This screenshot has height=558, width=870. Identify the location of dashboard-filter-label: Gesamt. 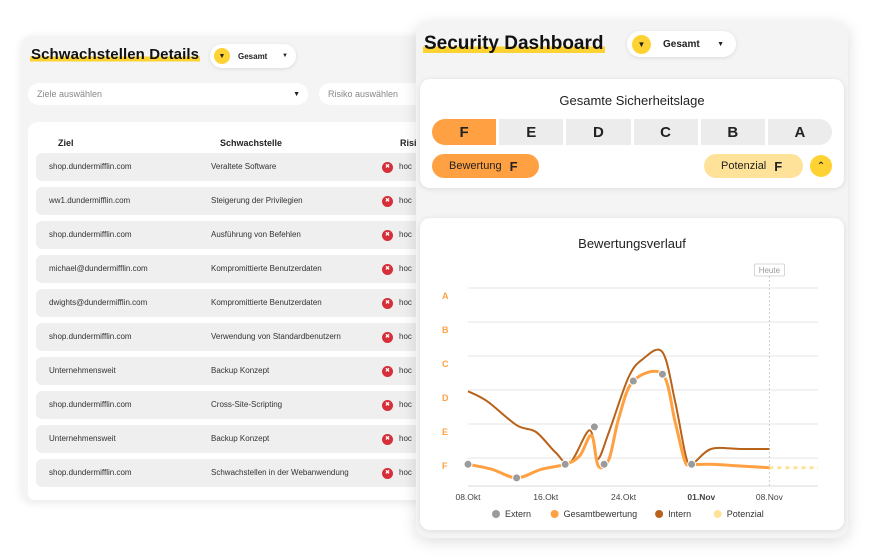
(681, 44).